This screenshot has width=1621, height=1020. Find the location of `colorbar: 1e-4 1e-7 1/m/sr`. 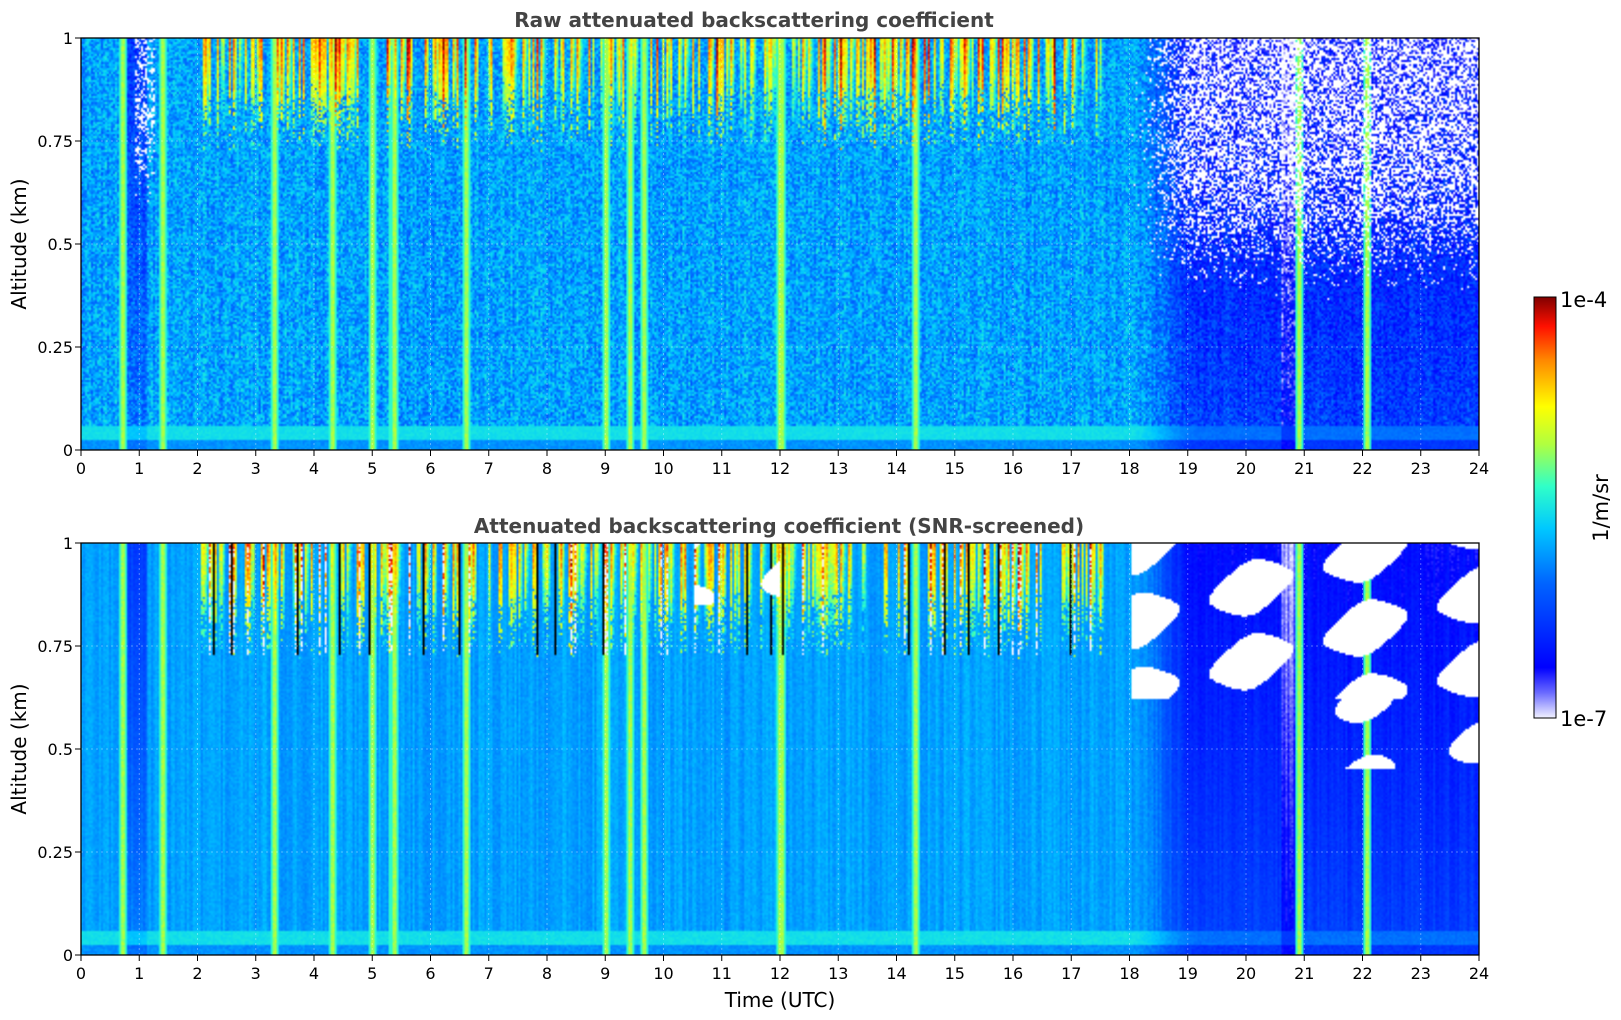

colorbar: 1e-4 1e-7 1/m/sr is located at coordinates (1573, 509).